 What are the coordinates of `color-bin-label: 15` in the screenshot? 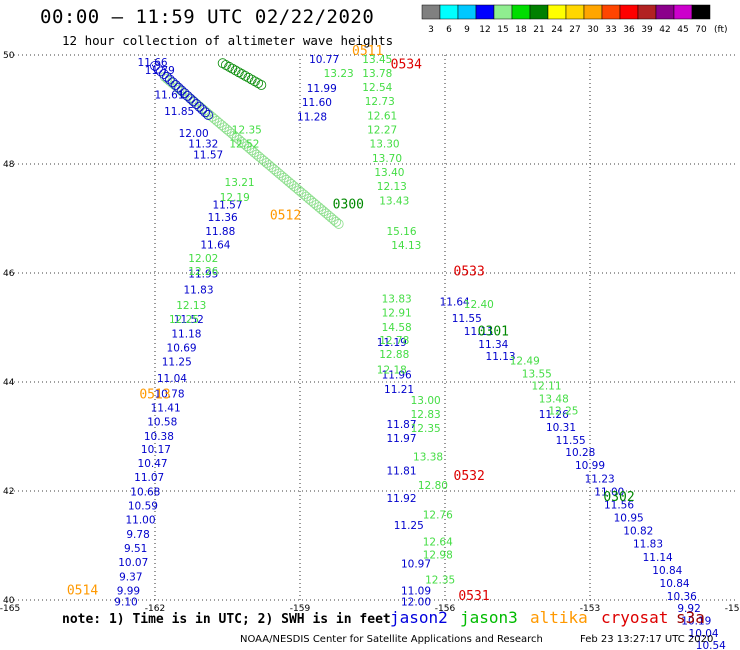 It's located at (502, 30).